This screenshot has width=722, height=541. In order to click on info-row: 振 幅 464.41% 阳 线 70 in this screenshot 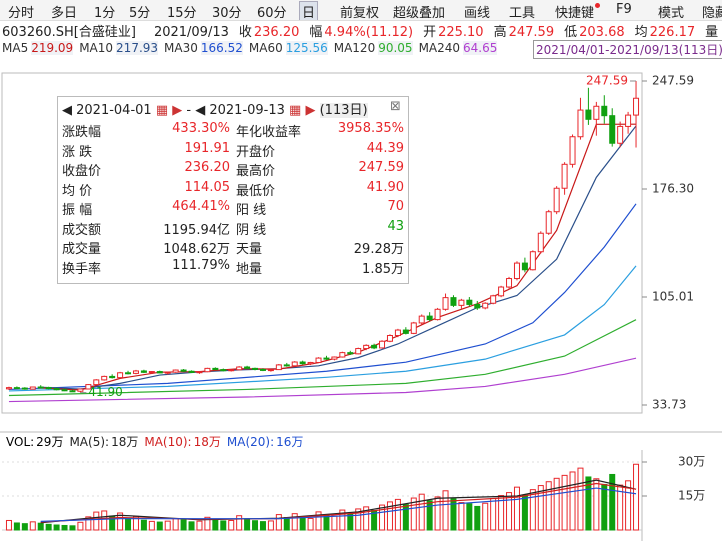, I will do `click(233, 208)`.